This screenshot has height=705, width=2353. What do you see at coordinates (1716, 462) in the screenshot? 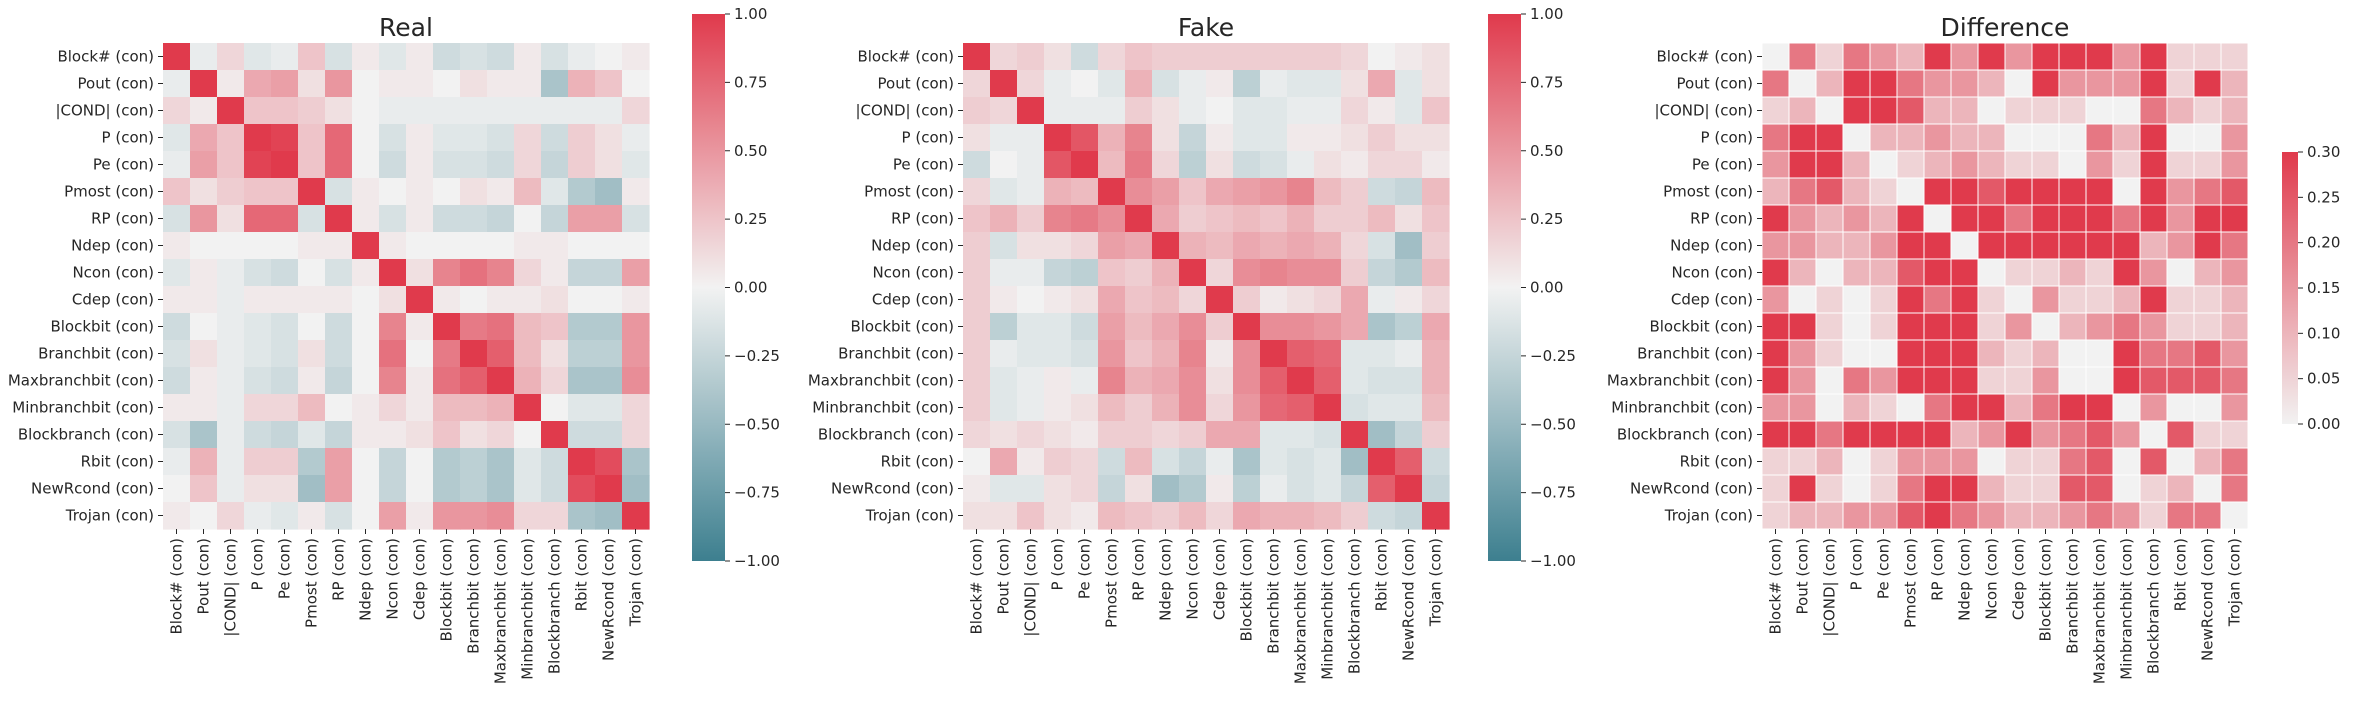
I see `y-tick-label: Rbit (con)` at bounding box center [1716, 462].